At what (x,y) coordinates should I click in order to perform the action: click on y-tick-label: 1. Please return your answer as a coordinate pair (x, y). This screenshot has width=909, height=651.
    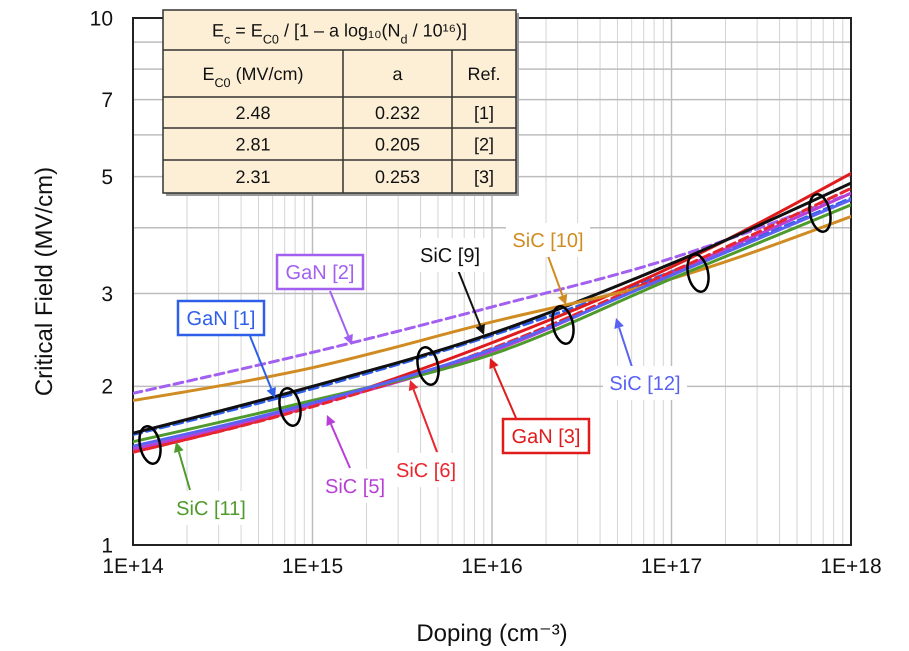
    Looking at the image, I should click on (107, 546).